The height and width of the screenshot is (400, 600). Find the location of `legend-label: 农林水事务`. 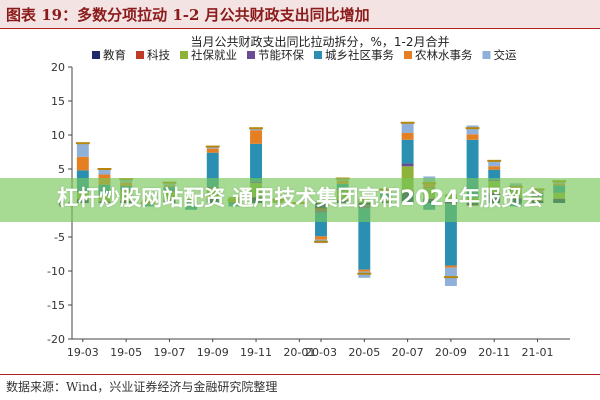

legend-label: 农林水事务 is located at coordinates (444, 55).